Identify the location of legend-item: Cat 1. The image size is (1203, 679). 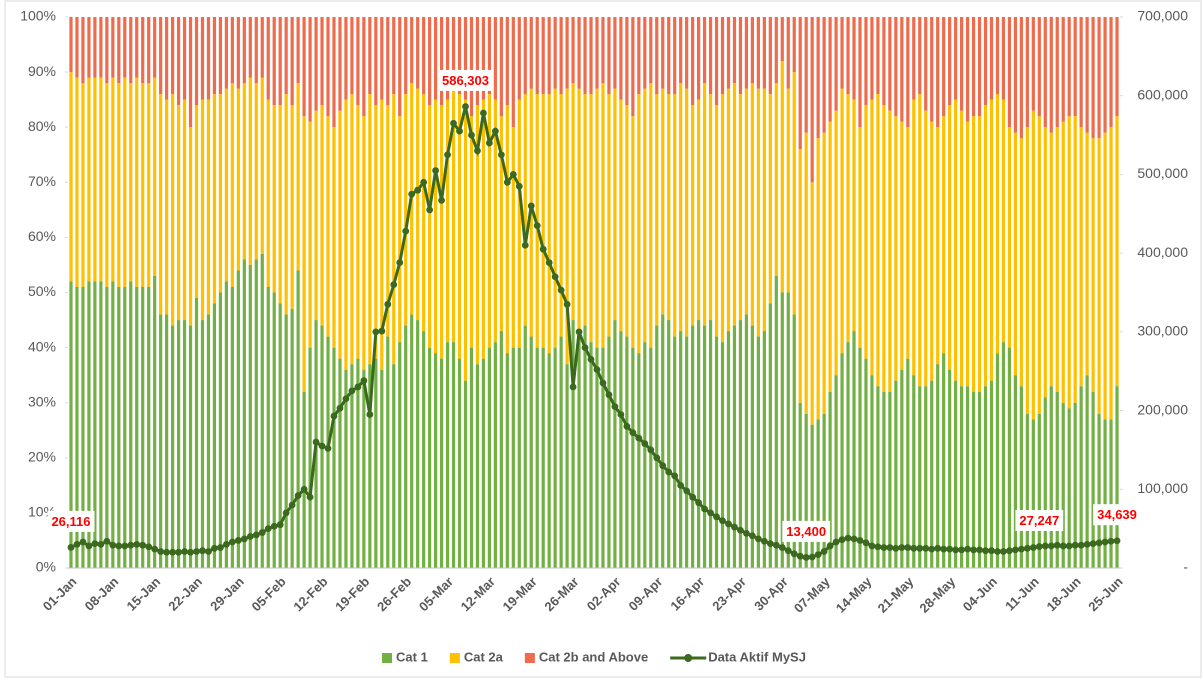
(405, 656).